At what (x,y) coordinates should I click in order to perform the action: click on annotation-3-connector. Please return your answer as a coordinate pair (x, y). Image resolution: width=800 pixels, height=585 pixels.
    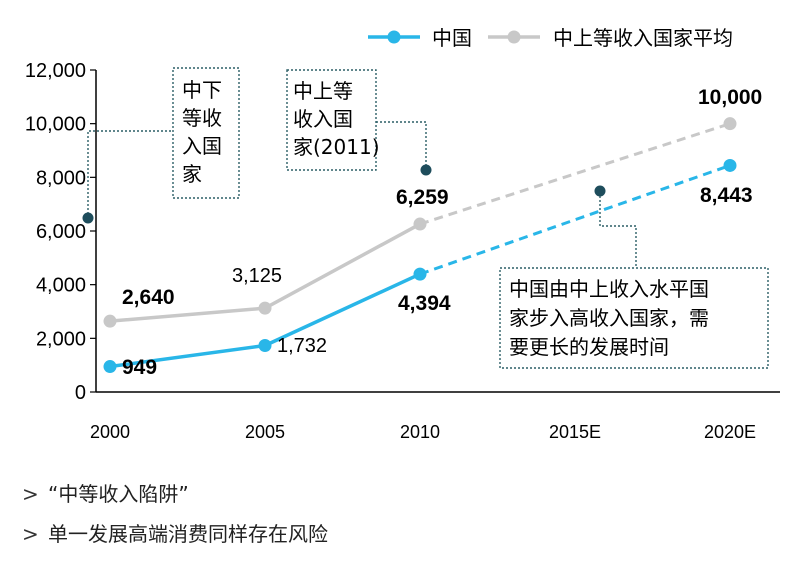
    Looking at the image, I should click on (618, 230).